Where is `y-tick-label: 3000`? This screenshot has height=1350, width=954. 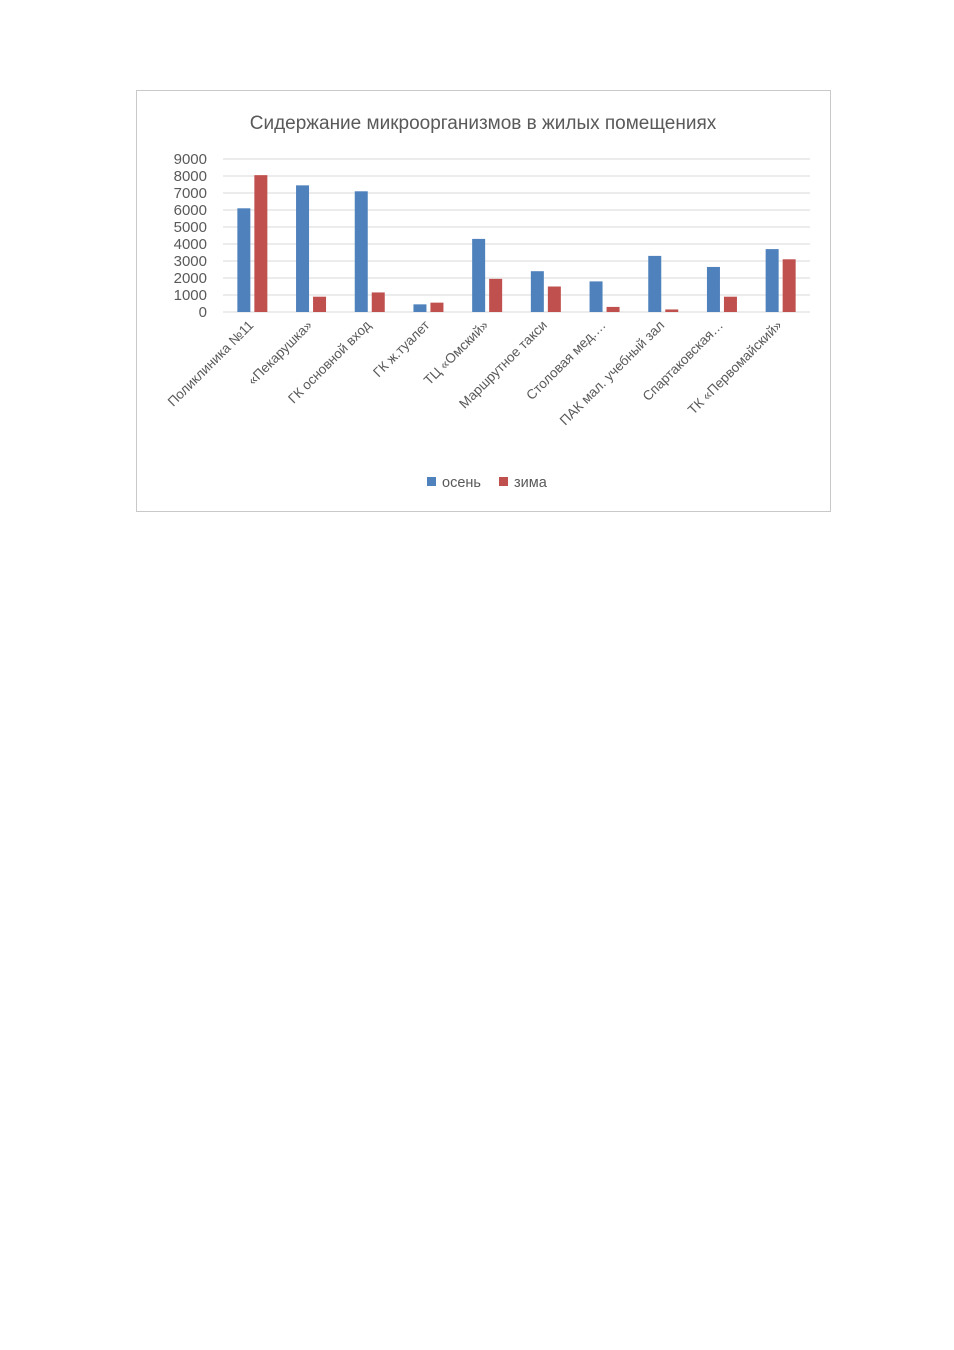
y-tick-label: 3000 is located at coordinates (190, 261).